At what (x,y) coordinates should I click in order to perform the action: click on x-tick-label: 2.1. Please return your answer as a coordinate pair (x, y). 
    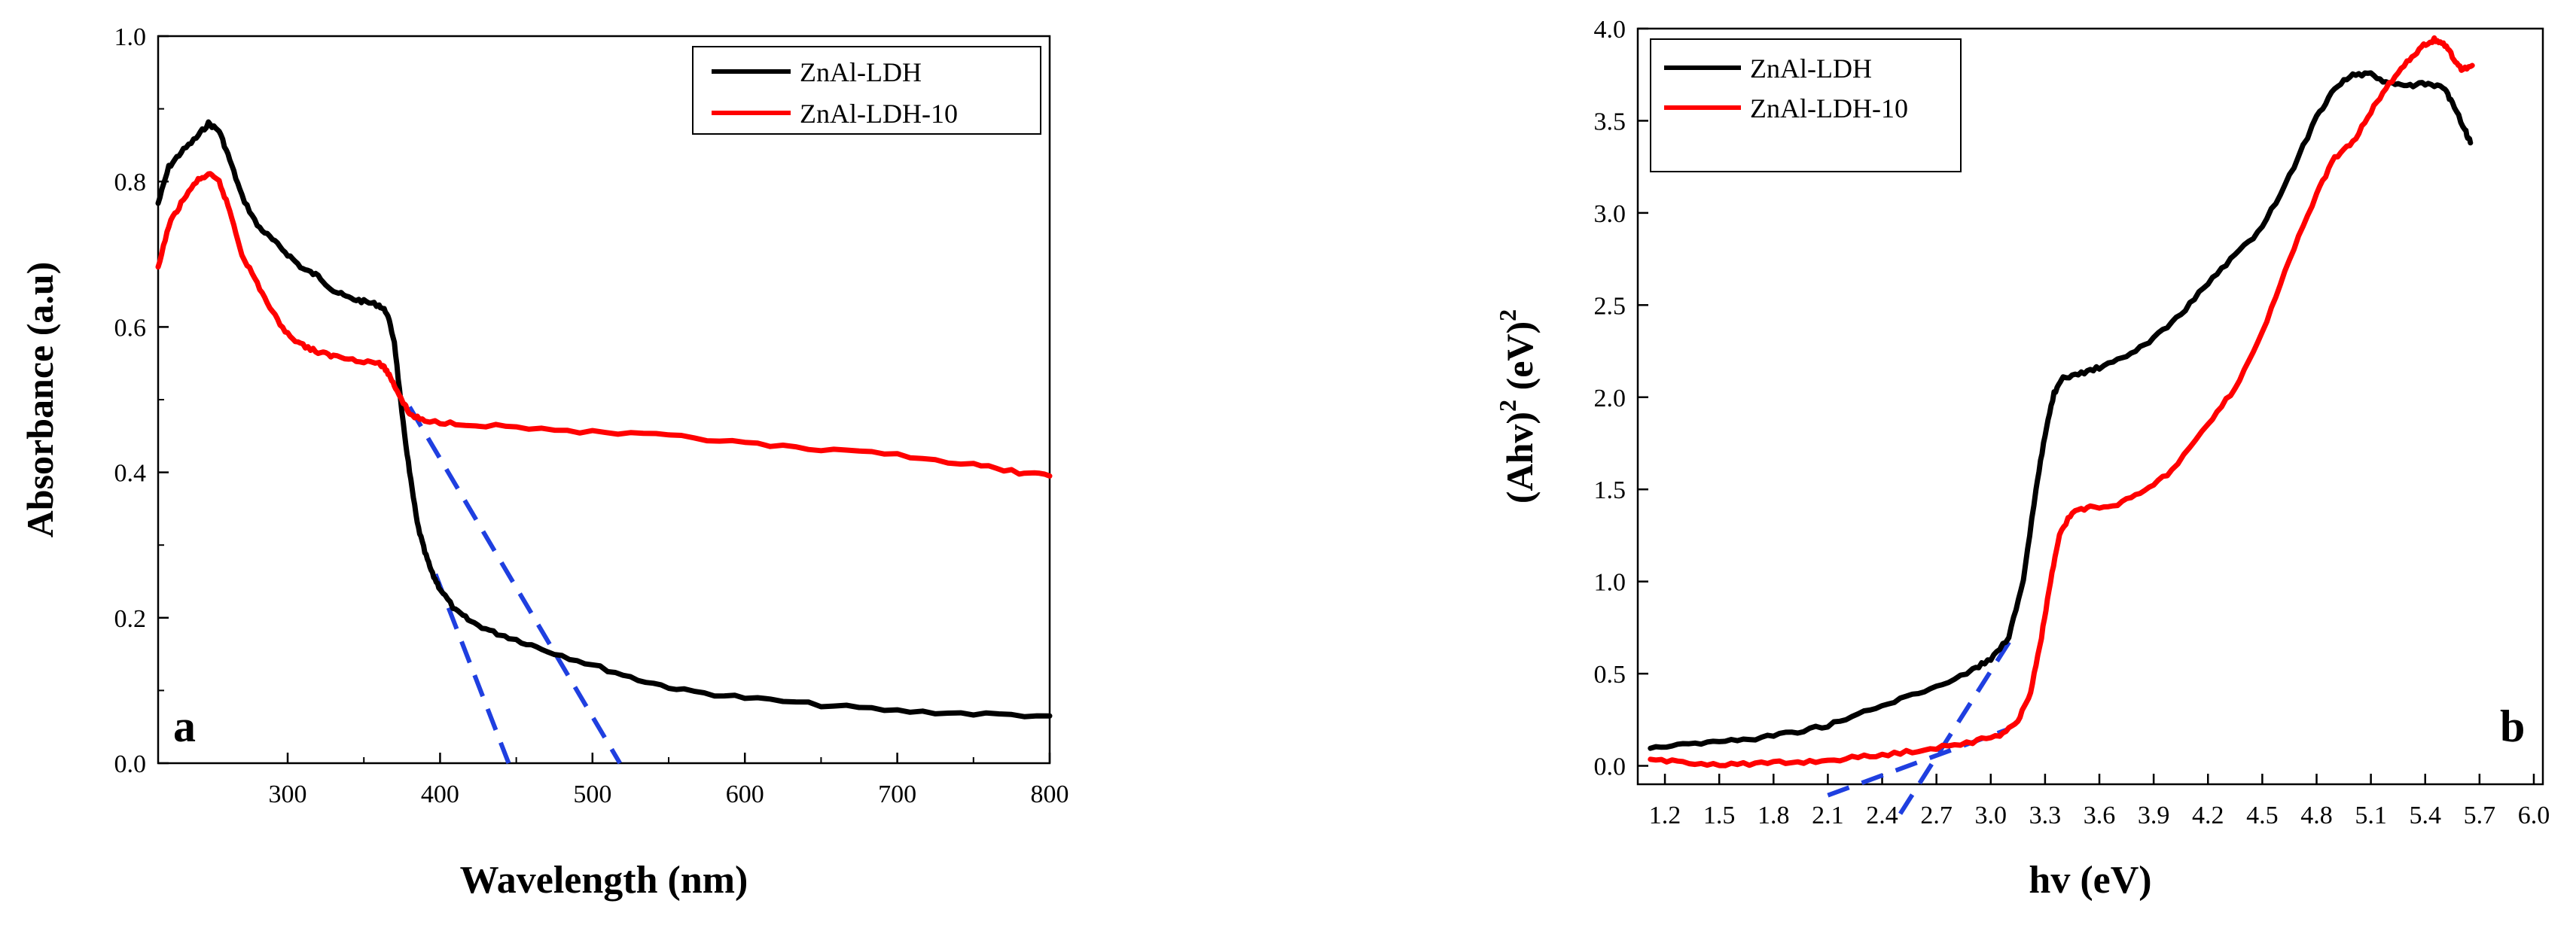
    Looking at the image, I should click on (1828, 815).